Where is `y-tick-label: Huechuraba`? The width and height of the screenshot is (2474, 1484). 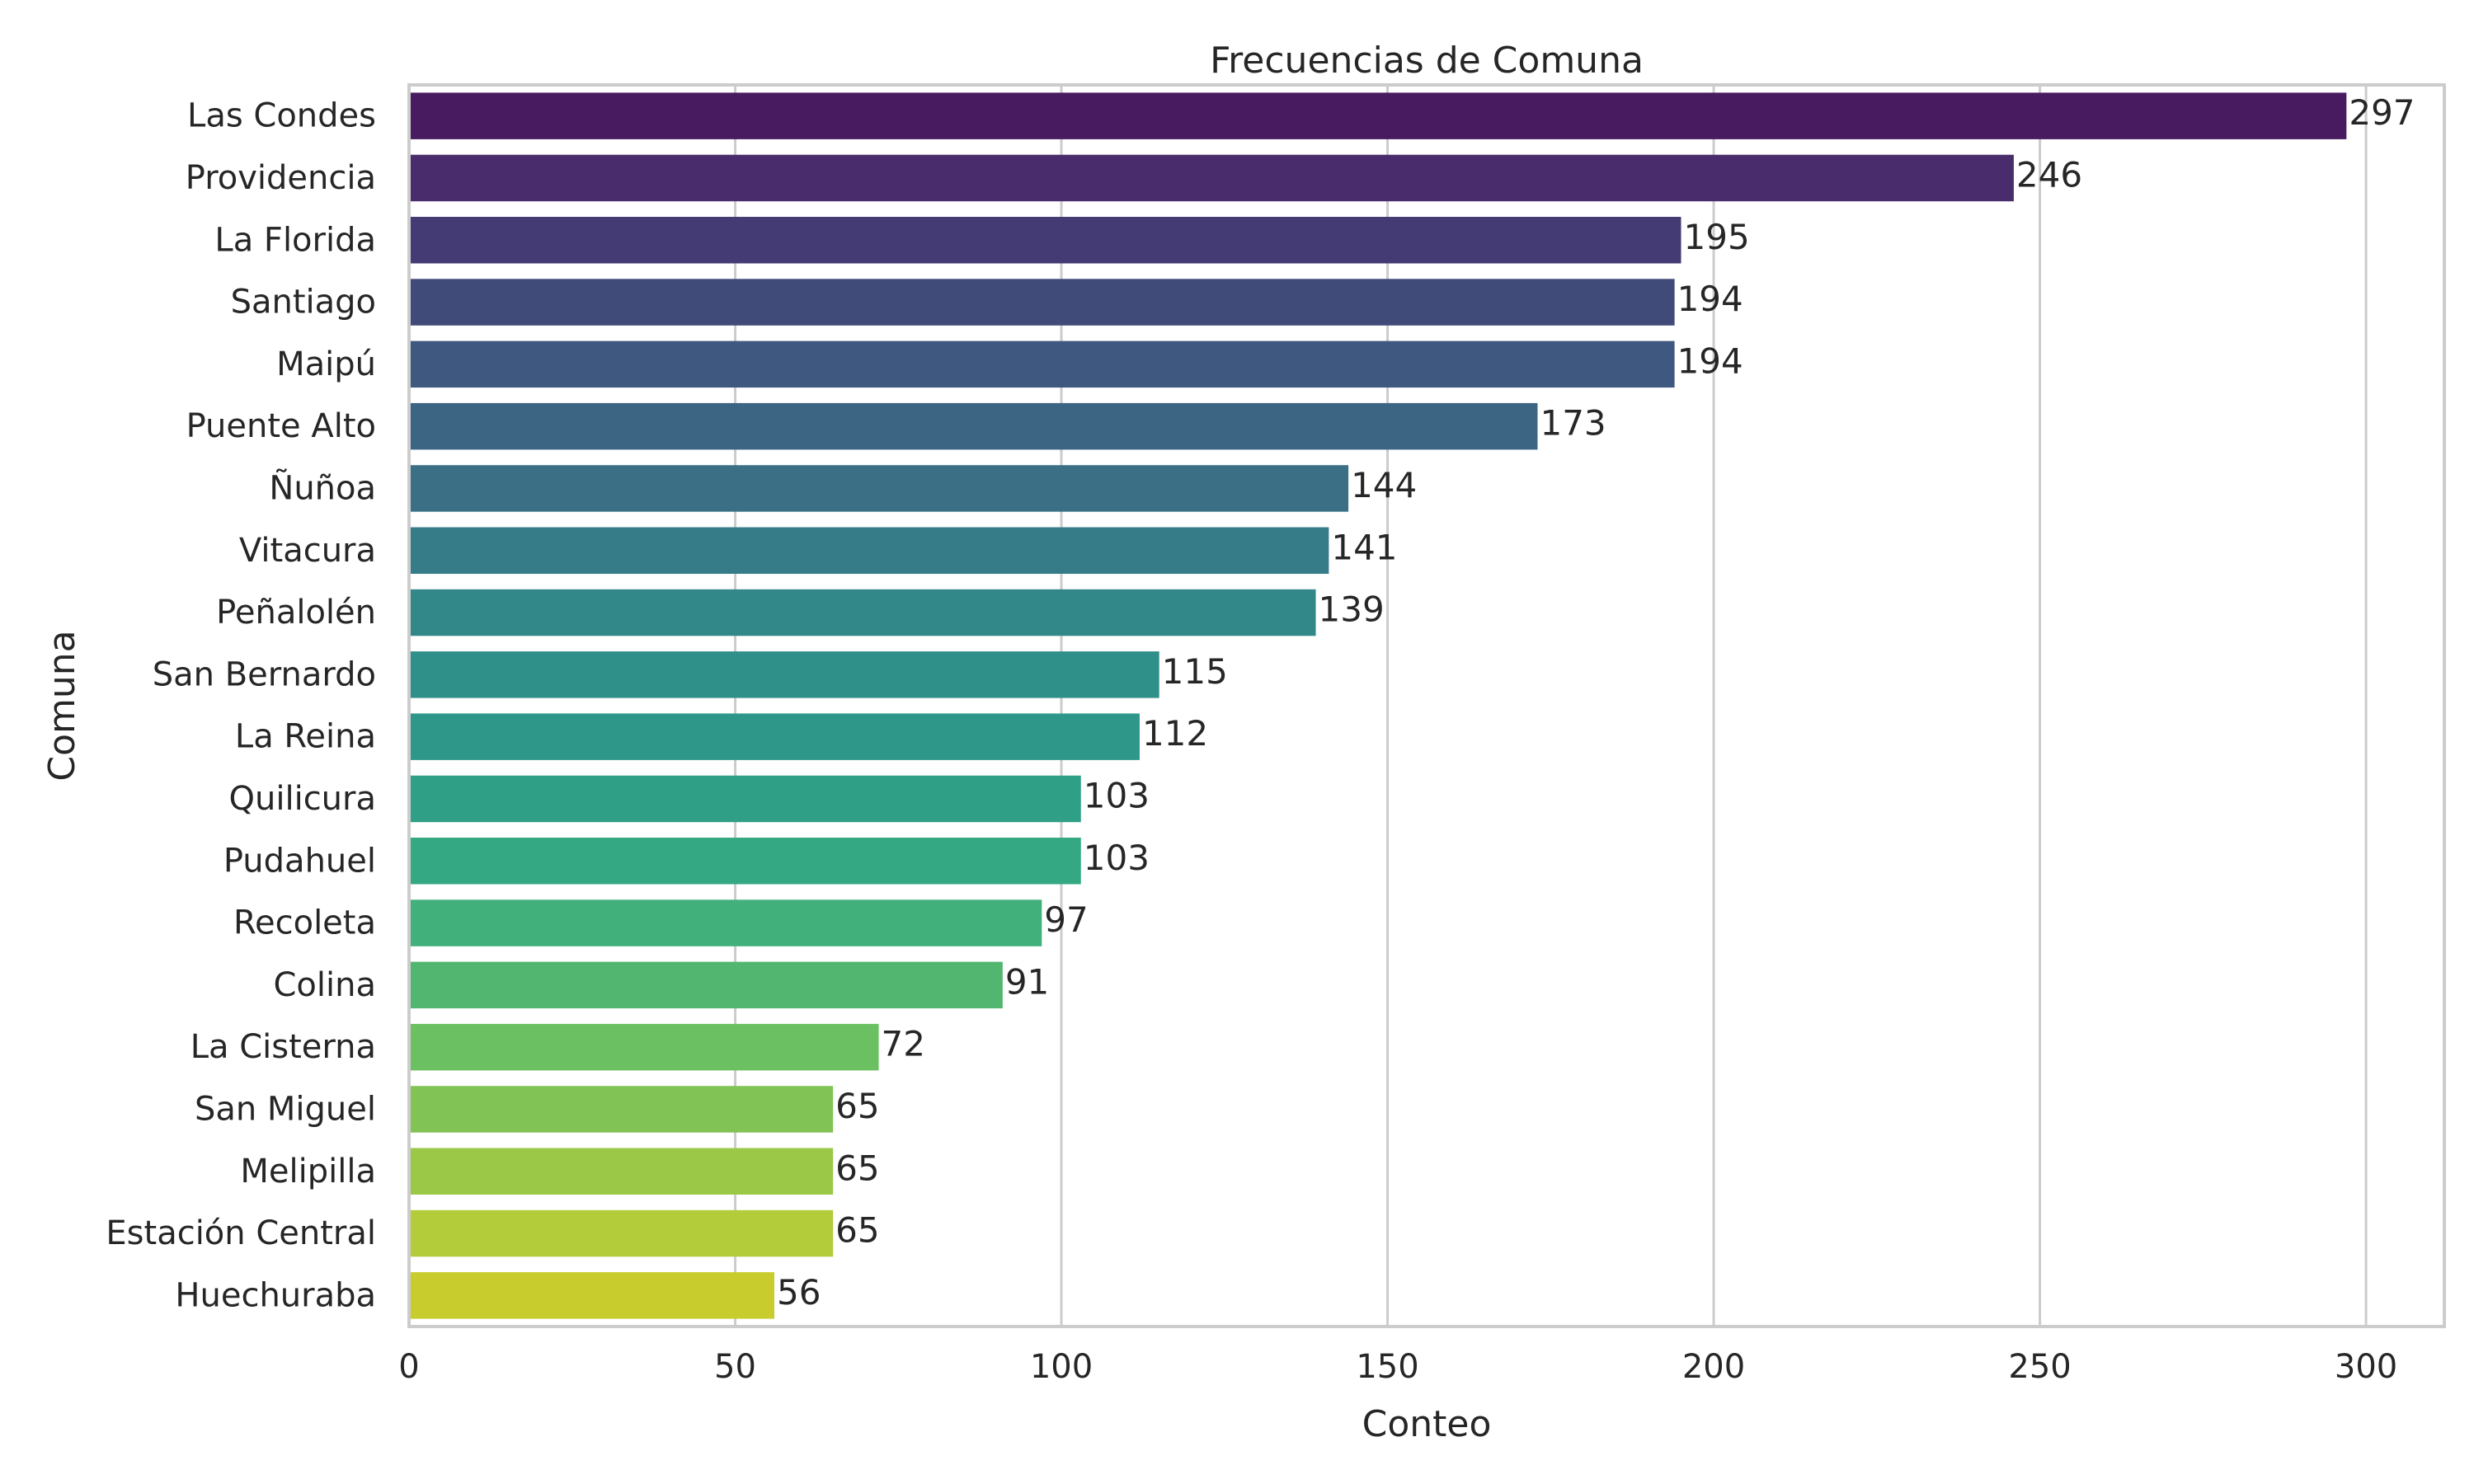 y-tick-label: Huechuraba is located at coordinates (275, 1295).